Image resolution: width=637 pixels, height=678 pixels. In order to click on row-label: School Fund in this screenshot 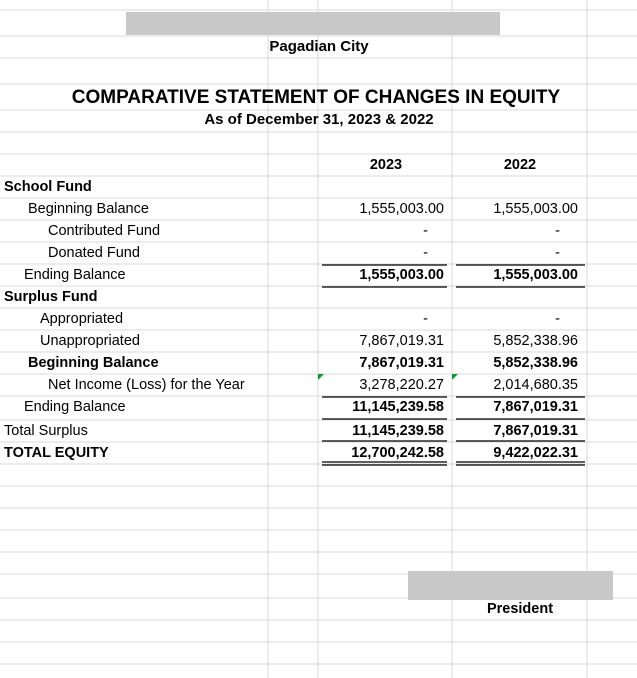, I will do `click(48, 187)`.